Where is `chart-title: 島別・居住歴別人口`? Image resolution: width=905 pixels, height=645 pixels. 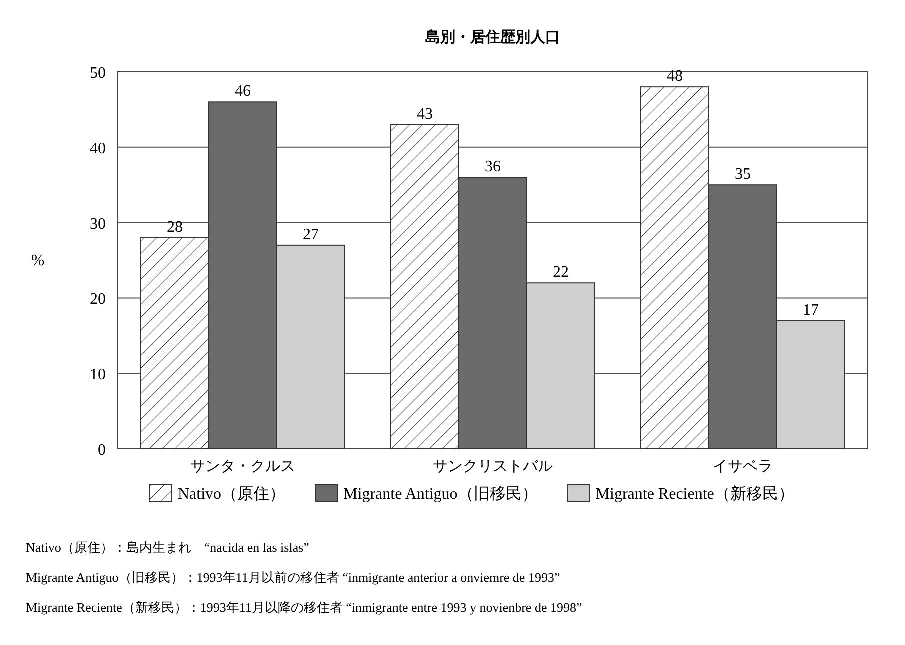 chart-title: 島別・居住歴別人口 is located at coordinates (493, 37).